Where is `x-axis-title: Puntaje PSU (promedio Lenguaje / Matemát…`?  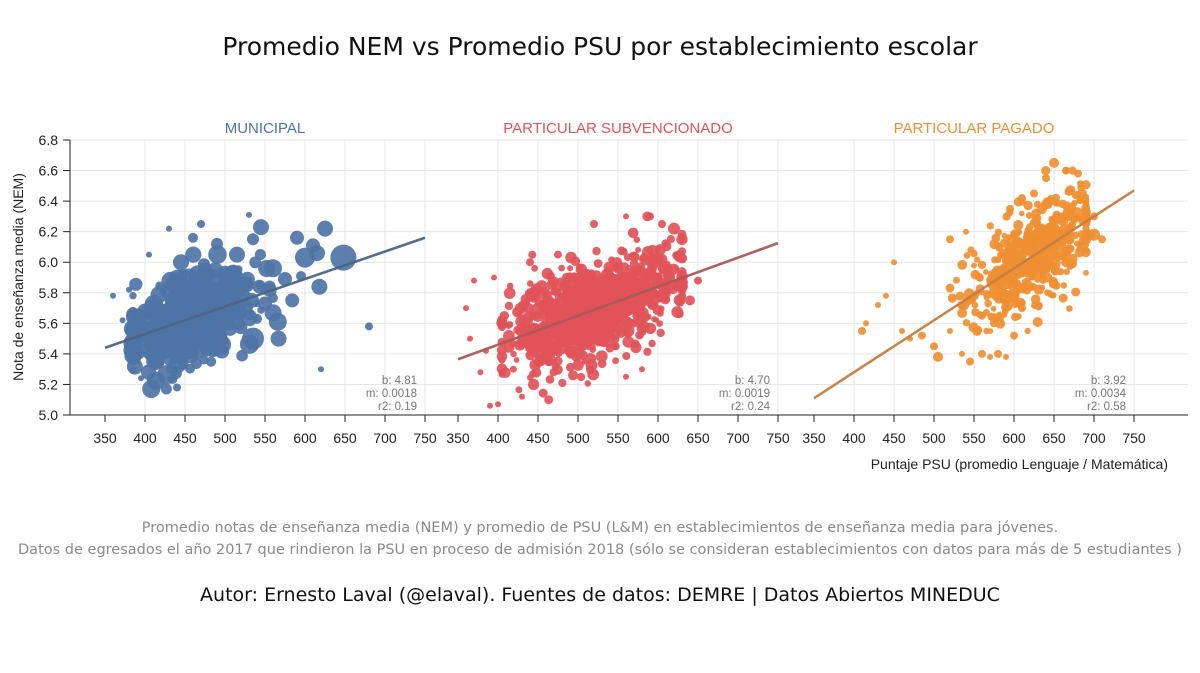
x-axis-title: Puntaje PSU (promedio Lenguaje / Matemát… is located at coordinates (1019, 464).